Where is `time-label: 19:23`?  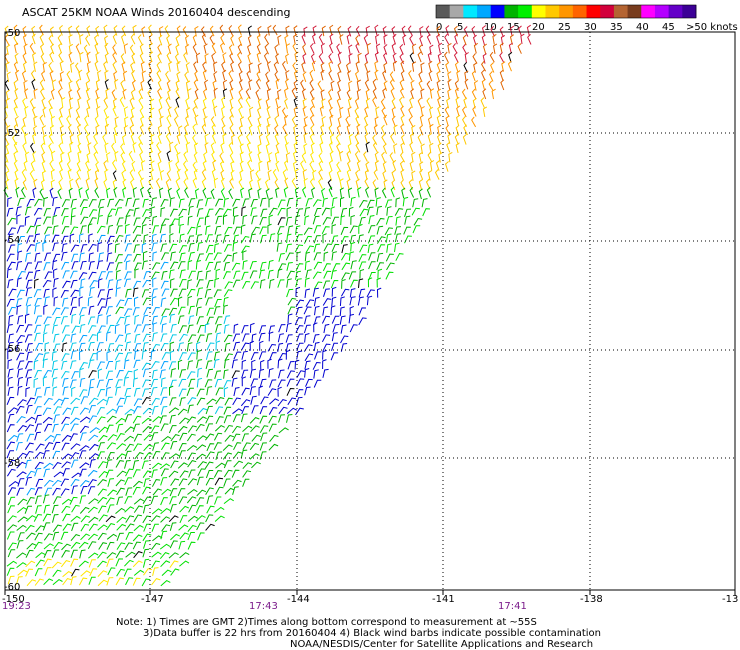 time-label: 19:23 is located at coordinates (16, 606).